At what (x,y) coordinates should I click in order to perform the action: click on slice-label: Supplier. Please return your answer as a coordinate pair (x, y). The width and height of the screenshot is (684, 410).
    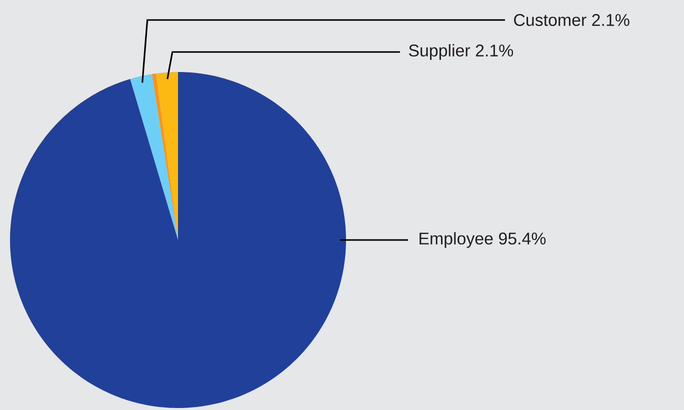
    Looking at the image, I should click on (439, 52).